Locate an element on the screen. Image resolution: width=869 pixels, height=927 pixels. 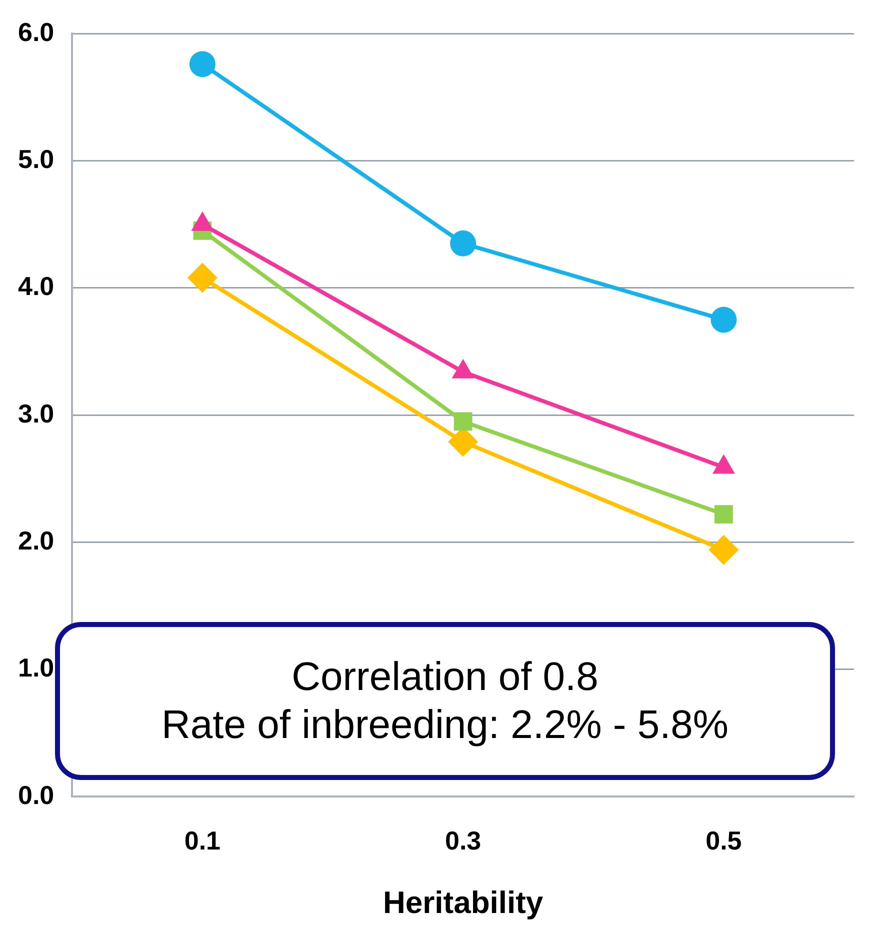
y-tick-label: 5.0 is located at coordinates (36, 159).